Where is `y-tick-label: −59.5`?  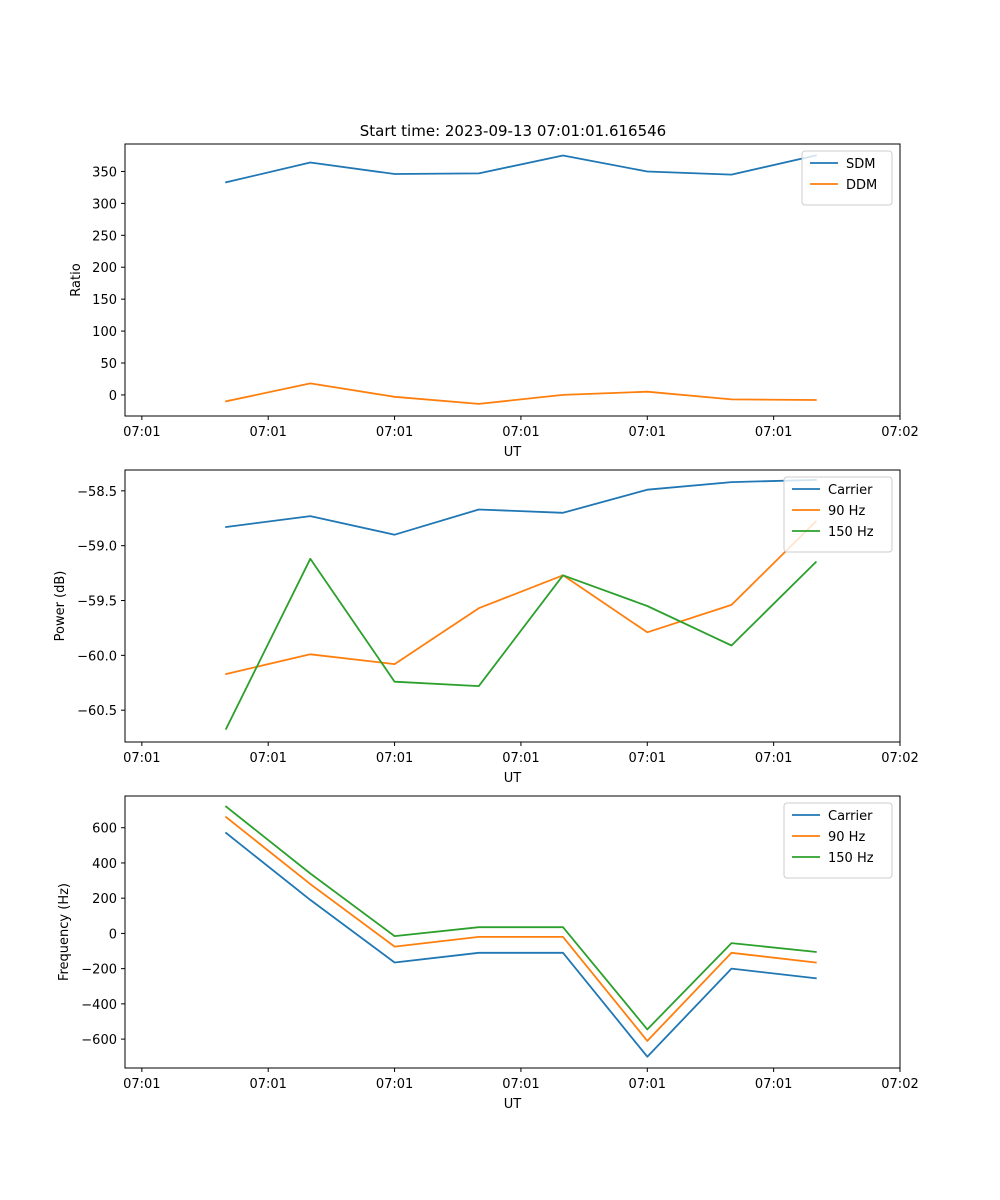 y-tick-label: −59.5 is located at coordinates (97, 602).